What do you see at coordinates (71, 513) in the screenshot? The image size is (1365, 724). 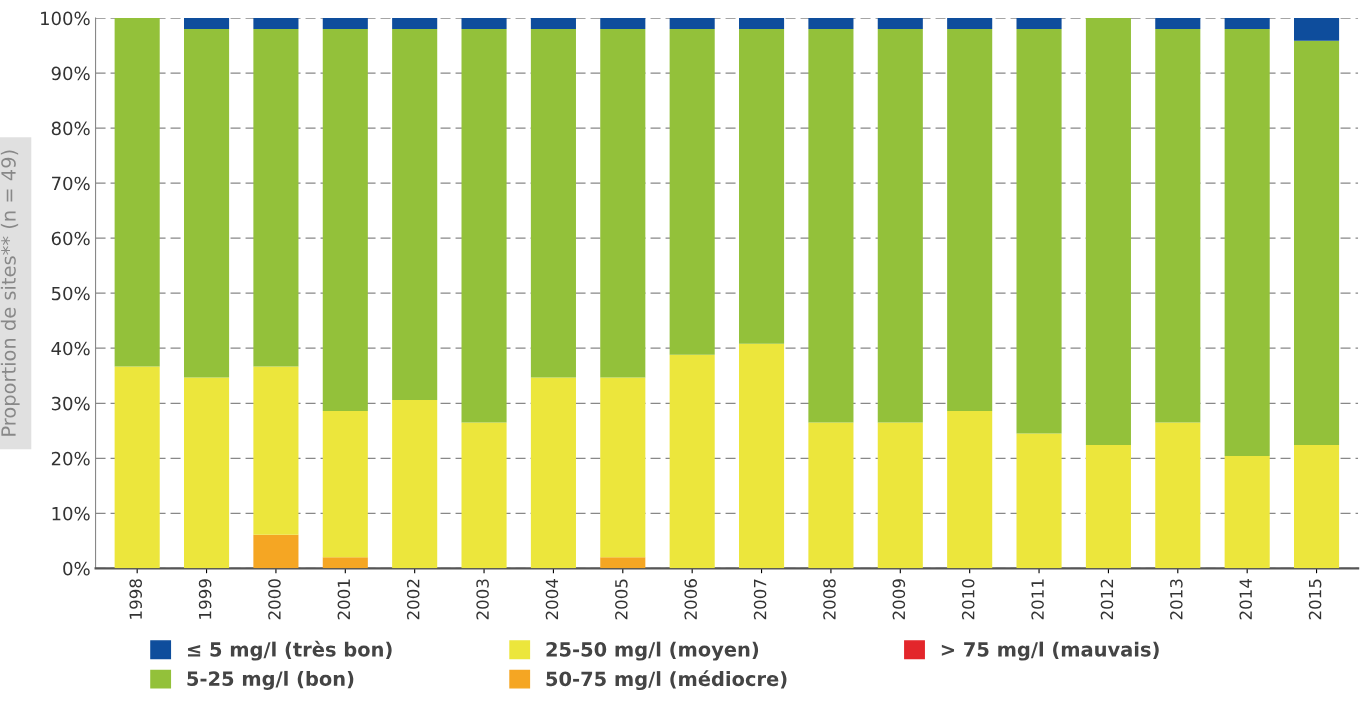 I see `y-tick-label: 10%` at bounding box center [71, 513].